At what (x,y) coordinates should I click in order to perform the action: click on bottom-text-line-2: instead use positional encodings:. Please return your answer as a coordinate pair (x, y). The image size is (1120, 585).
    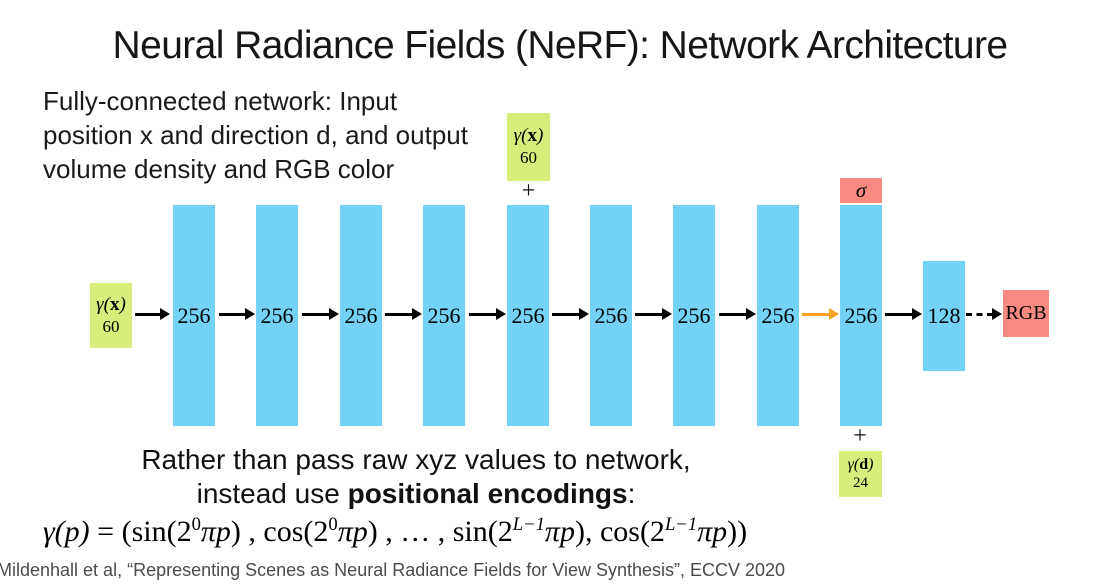
    Looking at the image, I should click on (416, 493).